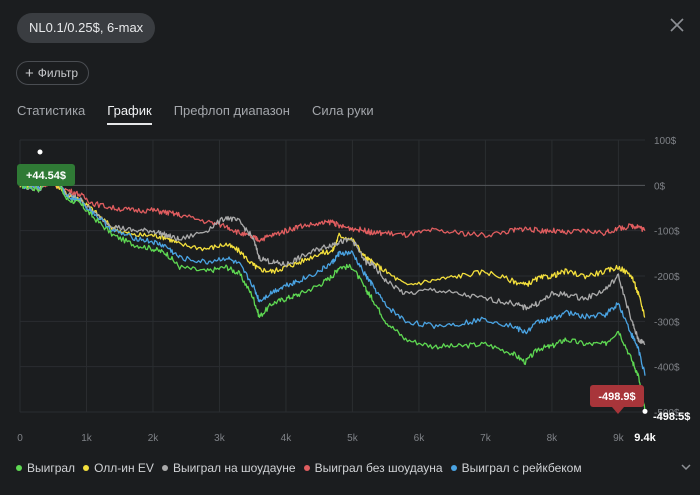  Describe the element at coordinates (665, 141) in the screenshot. I see `y-tick-label: 100$` at that location.